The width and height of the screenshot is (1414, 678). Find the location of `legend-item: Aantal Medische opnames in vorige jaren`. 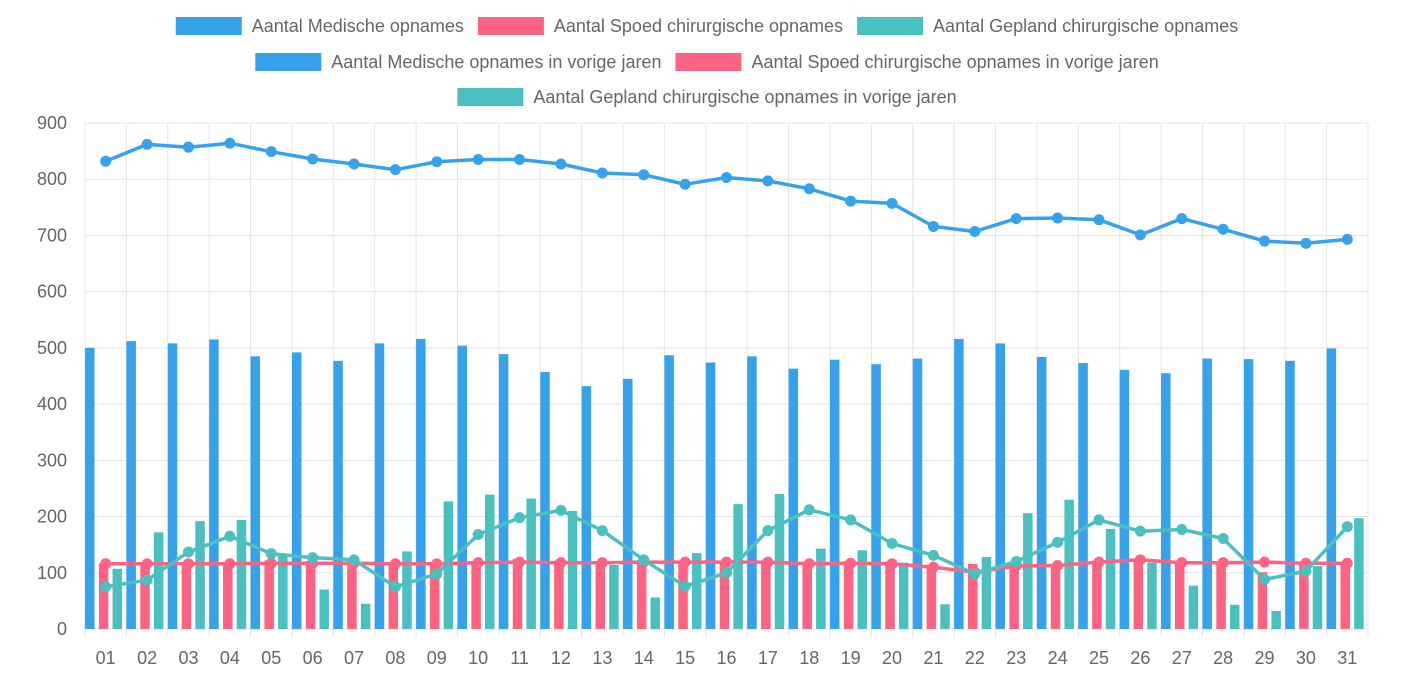

legend-item: Aantal Medische opnames in vorige jaren is located at coordinates (458, 62).